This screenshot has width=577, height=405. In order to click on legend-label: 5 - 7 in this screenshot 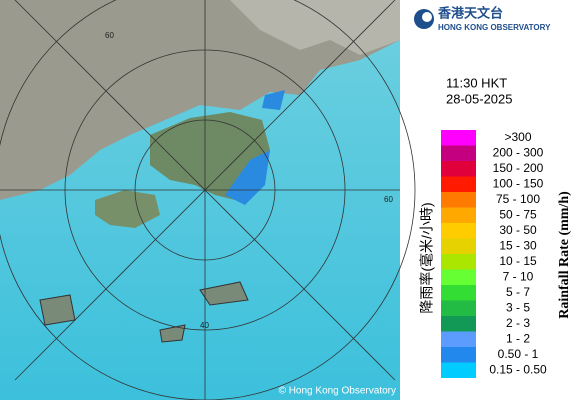, I will do `click(518, 292)`.